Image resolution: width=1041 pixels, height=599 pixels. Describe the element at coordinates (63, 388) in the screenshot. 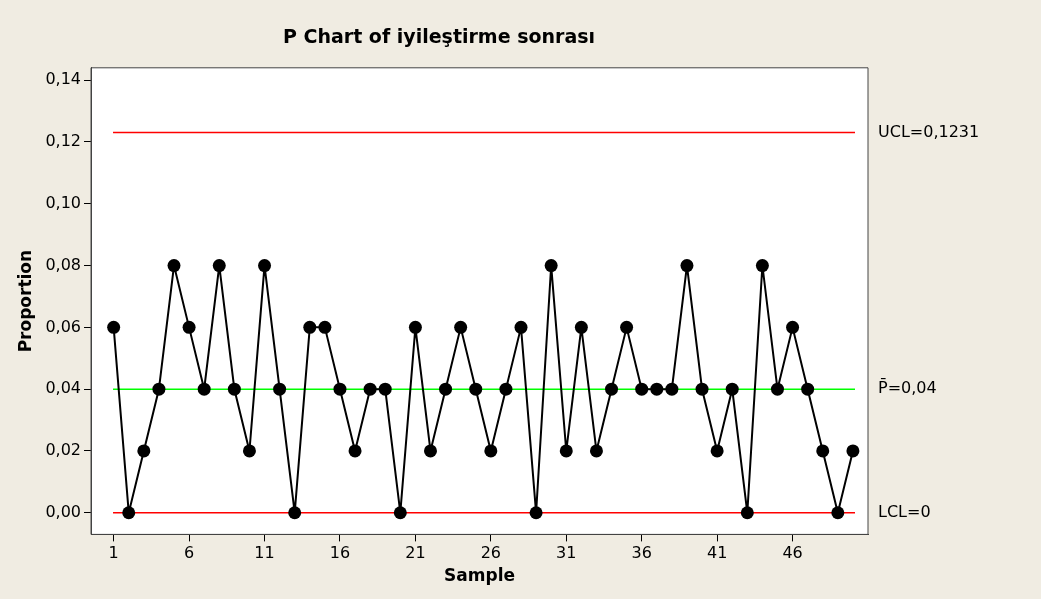

I see `y-tick-label: 0,04` at that location.